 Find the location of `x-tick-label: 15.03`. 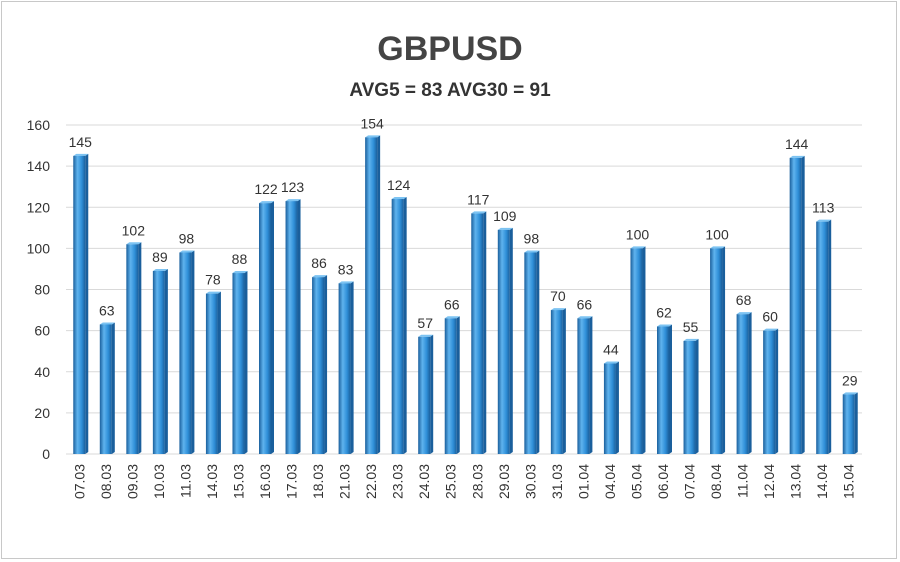

x-tick-label: 15.03 is located at coordinates (238, 481).